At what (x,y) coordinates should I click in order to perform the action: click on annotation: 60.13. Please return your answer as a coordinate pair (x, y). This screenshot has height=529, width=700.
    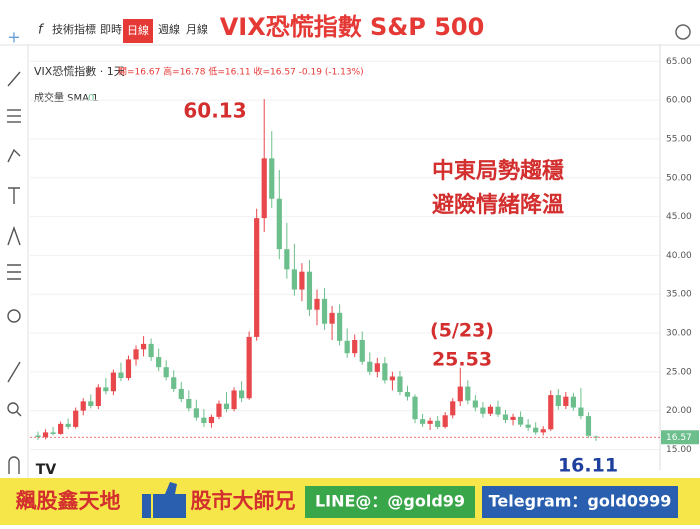
    Looking at the image, I should click on (214, 111).